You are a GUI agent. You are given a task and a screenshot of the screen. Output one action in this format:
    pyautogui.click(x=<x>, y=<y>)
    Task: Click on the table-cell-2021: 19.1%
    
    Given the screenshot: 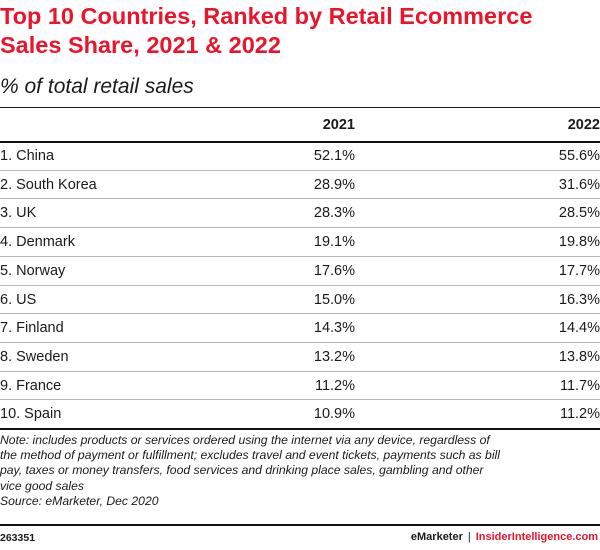 What is the action you would take?
    pyautogui.click(x=334, y=242)
    